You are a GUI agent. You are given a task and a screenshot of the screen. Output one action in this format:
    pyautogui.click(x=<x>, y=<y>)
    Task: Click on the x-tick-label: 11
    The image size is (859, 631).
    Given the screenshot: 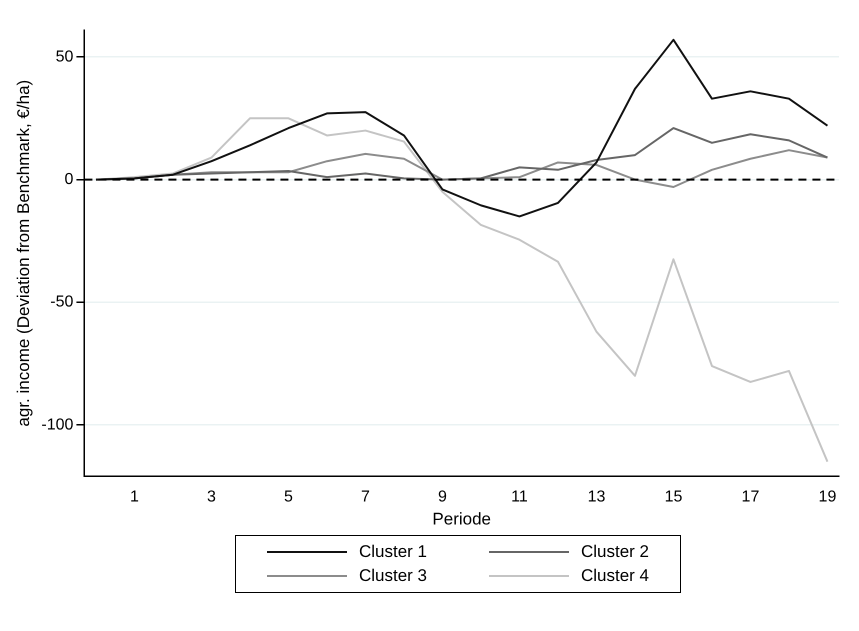 What is the action you would take?
    pyautogui.click(x=519, y=497)
    